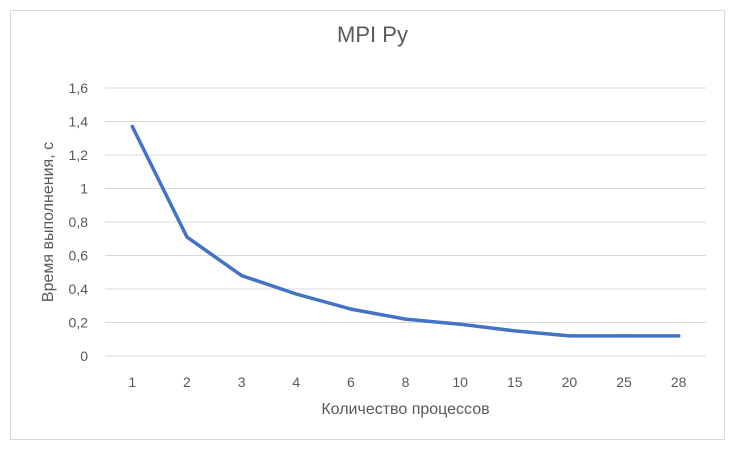 The height and width of the screenshot is (459, 745). I want to click on y-tick-label: 1,2, so click(79, 155).